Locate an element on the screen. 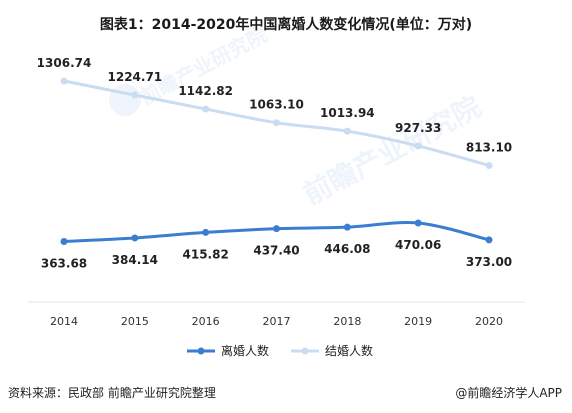  legend-label: 离婚人数 is located at coordinates (245, 350).